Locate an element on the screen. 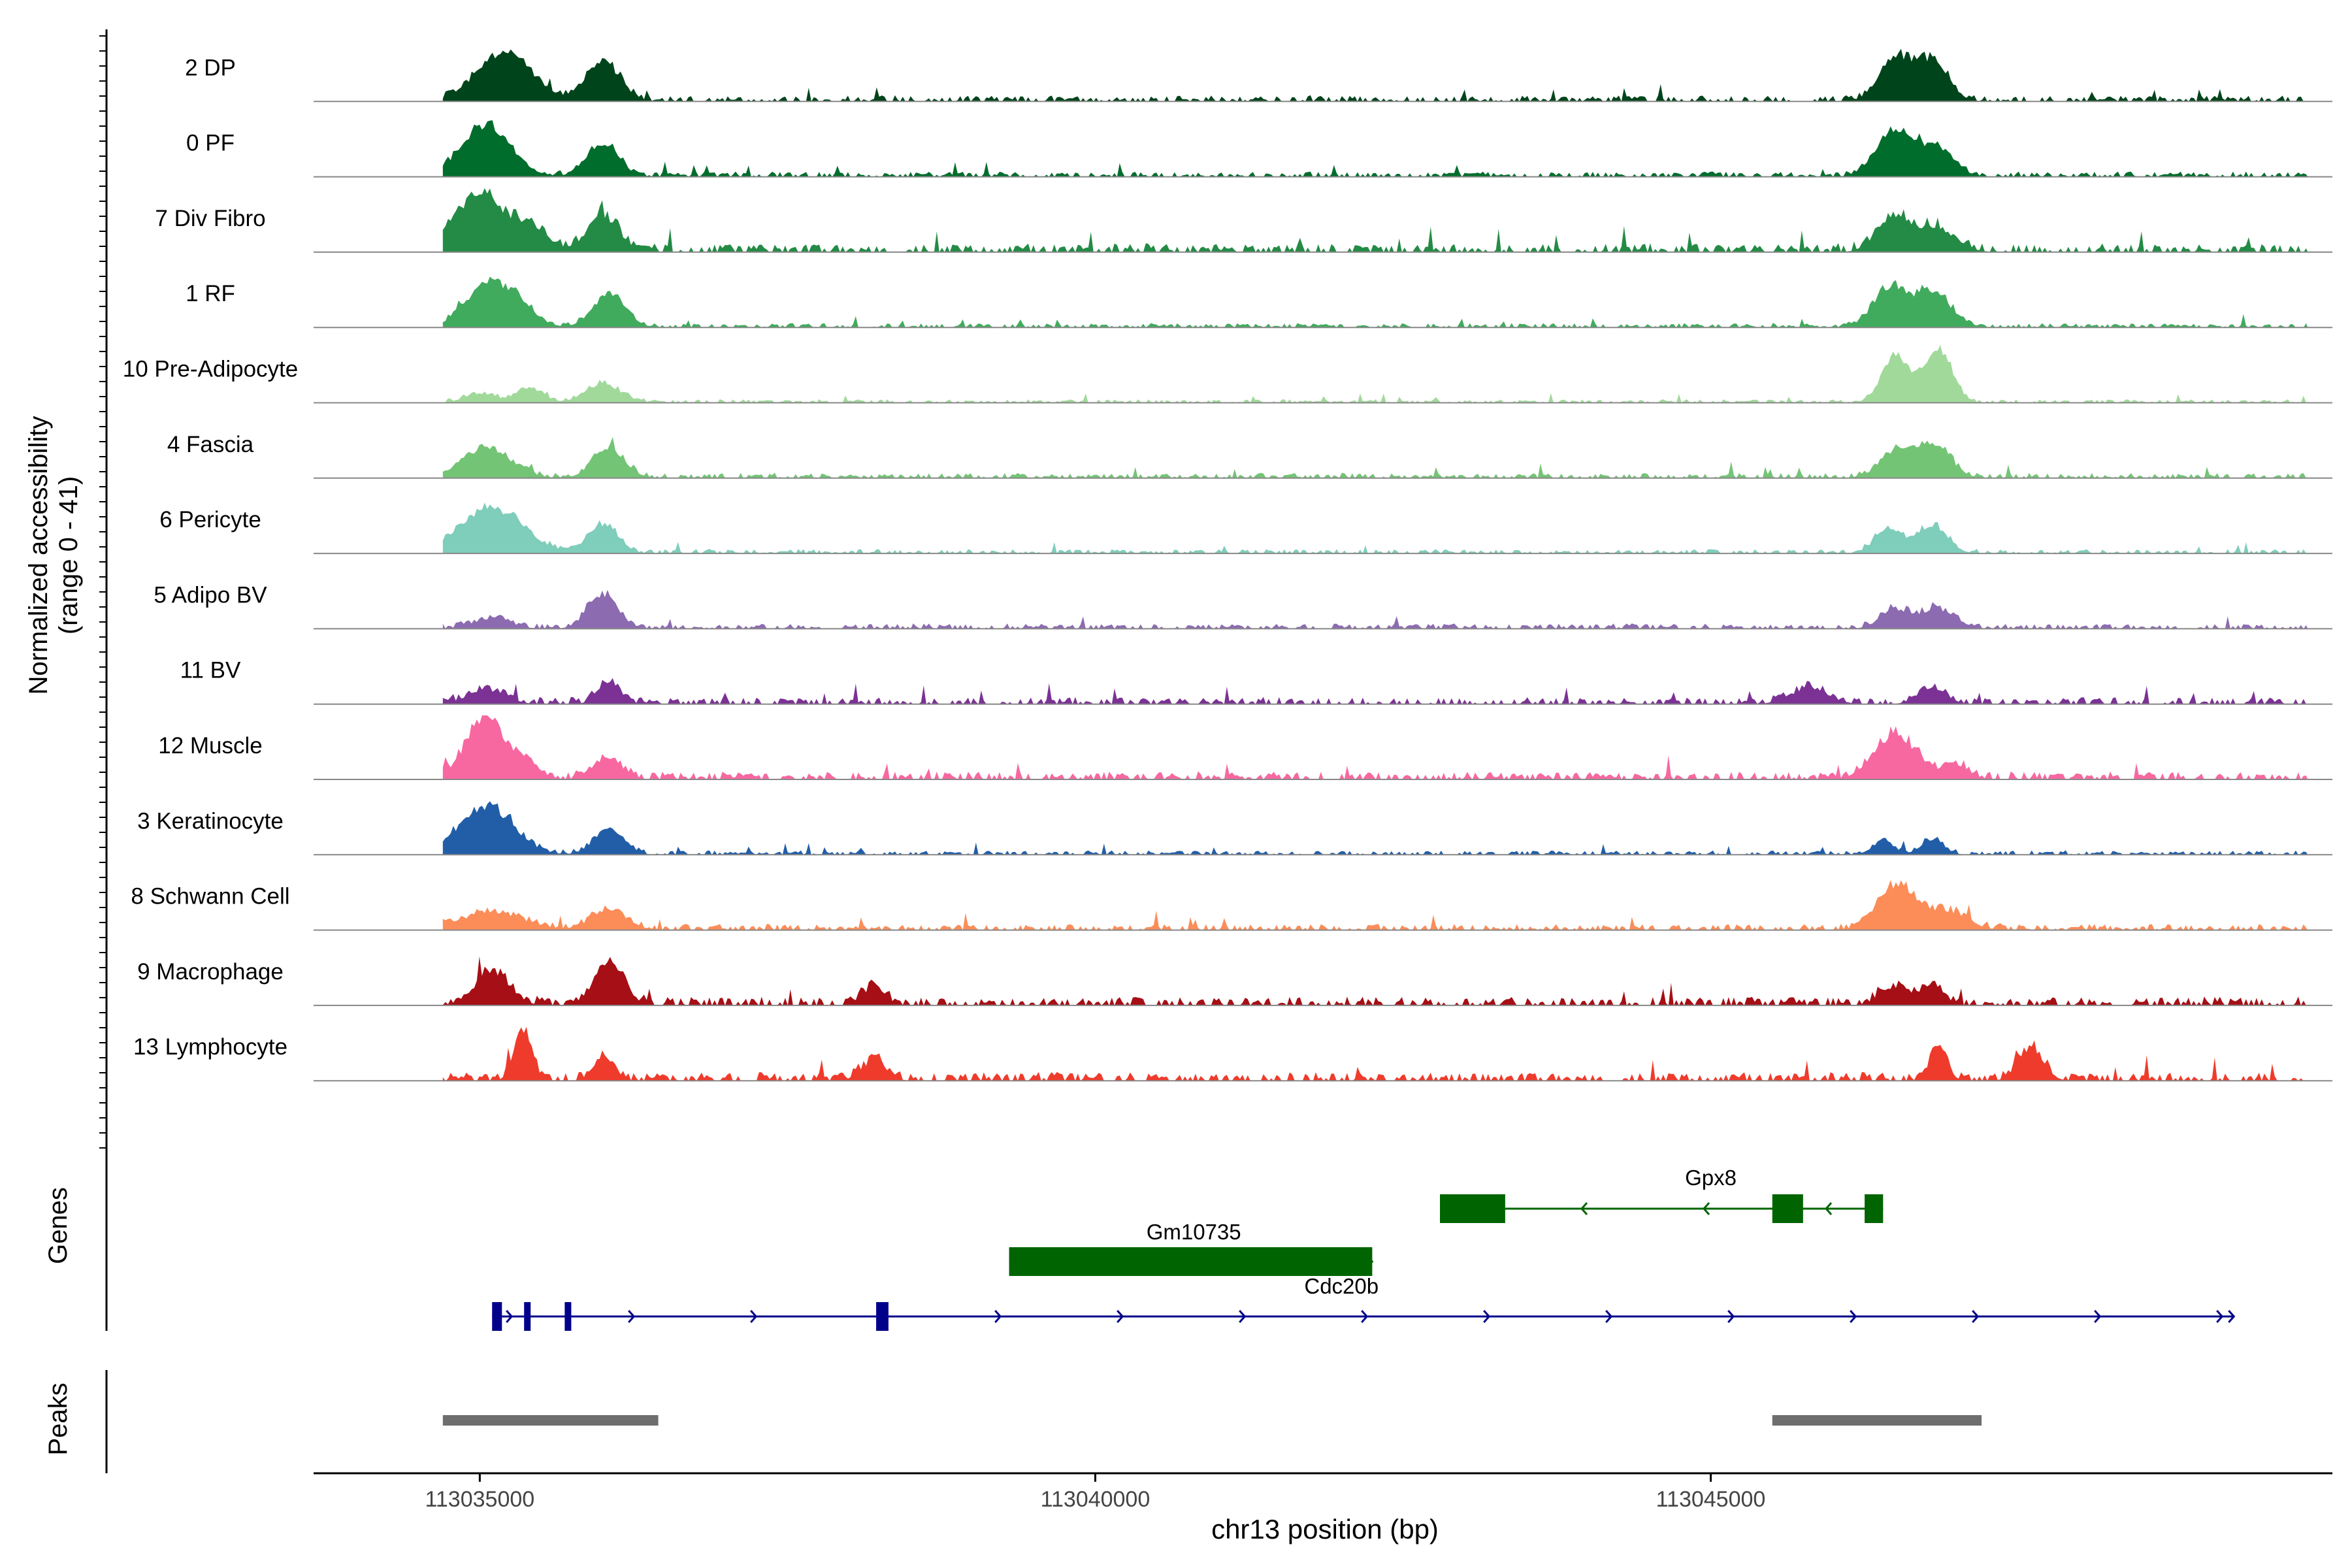 Image resolution: width=2352 pixels, height=1568 pixels. track-11-bv: 11 BV is located at coordinates (1256, 681).